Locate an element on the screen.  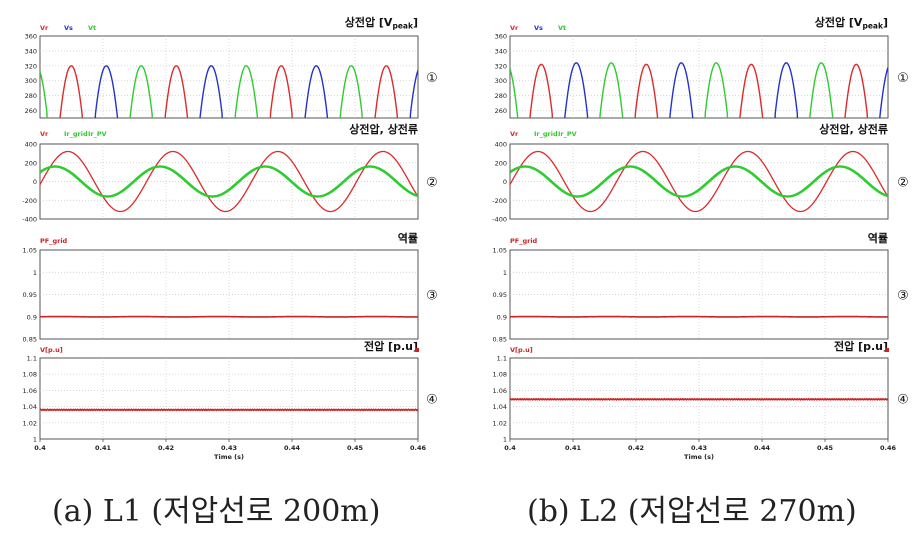
series-vt is located at coordinates (201, 91).